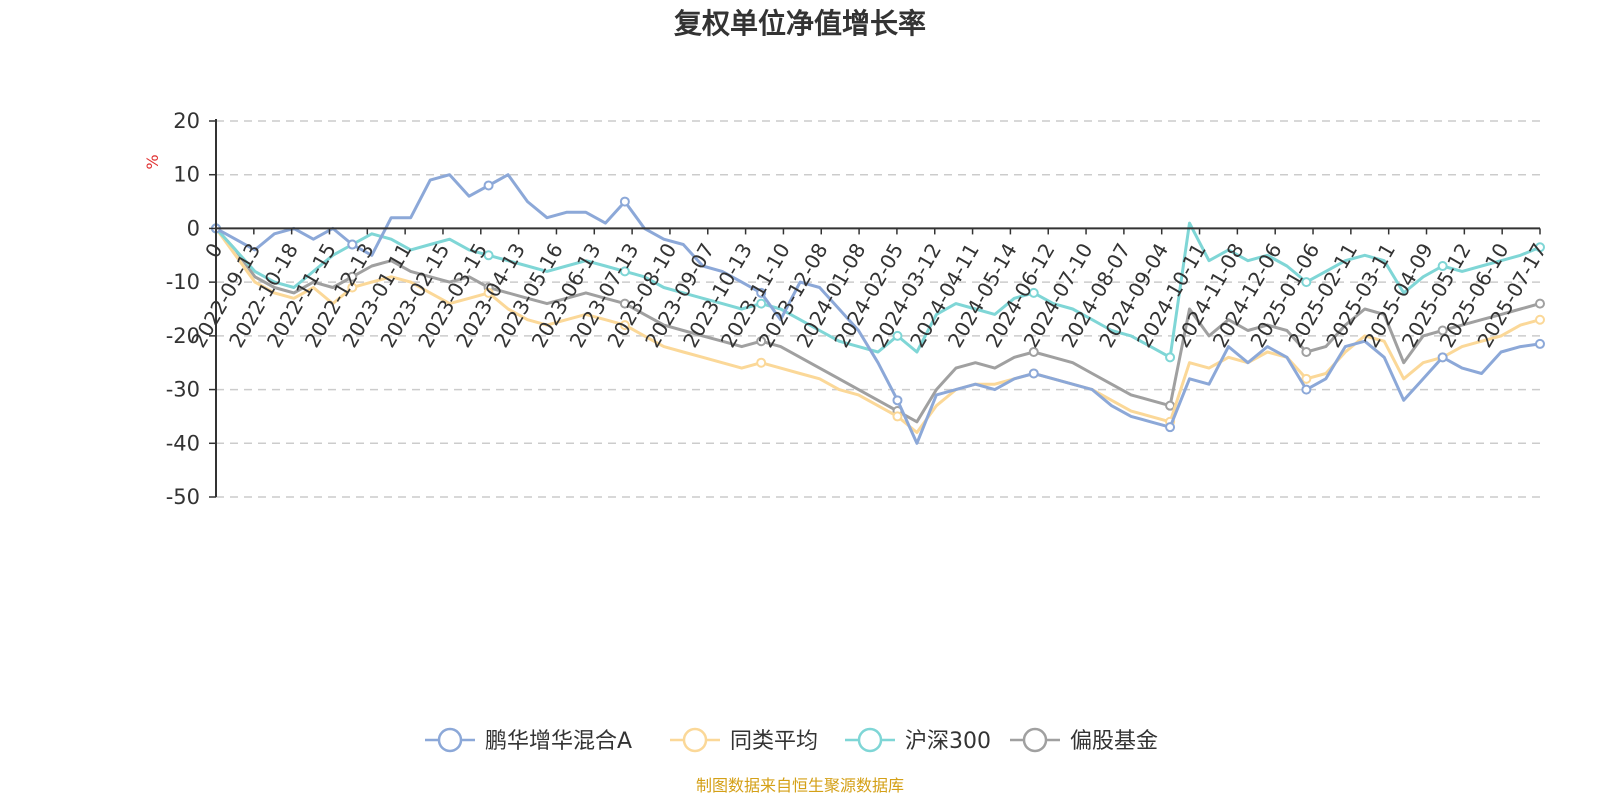  Describe the element at coordinates (558, 741) in the screenshot. I see `legend-label: 鹏华增华混合A` at that location.